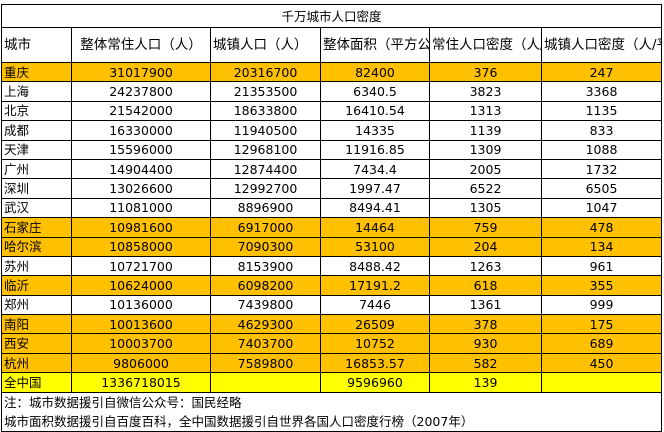 This screenshot has height=432, width=664. What do you see at coordinates (375, 324) in the screenshot?
I see `cell-area: 26509` at bounding box center [375, 324].